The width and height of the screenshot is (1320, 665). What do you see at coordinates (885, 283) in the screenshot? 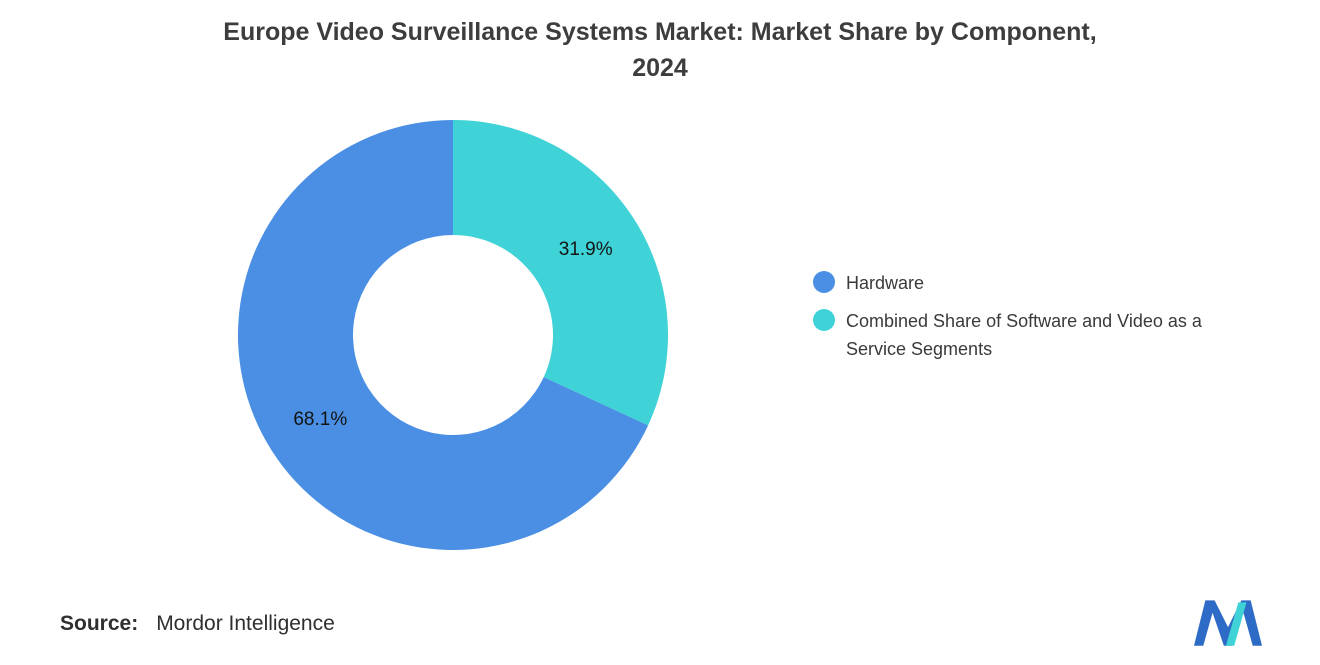
I see `legend-label: Hardware` at bounding box center [885, 283].